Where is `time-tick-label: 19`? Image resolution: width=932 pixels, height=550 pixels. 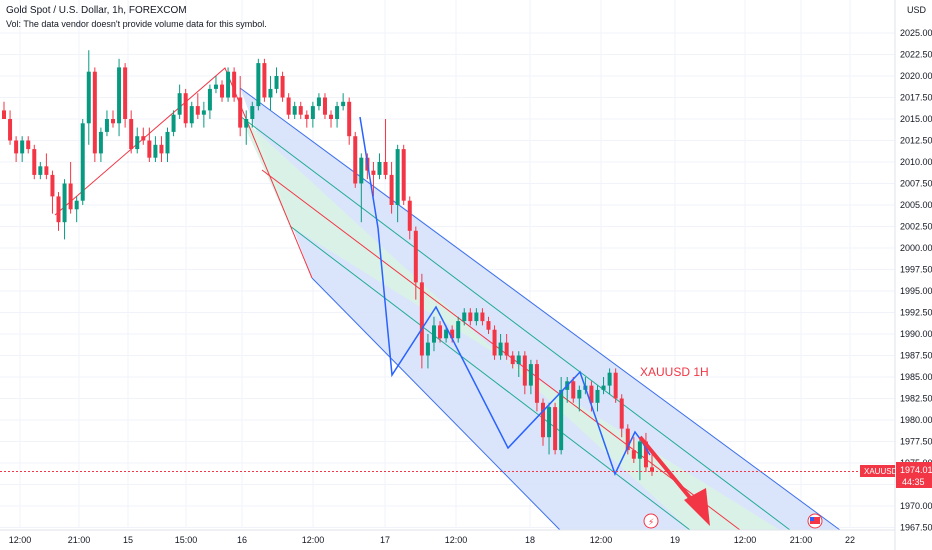
time-tick-label: 19 is located at coordinates (675, 540).